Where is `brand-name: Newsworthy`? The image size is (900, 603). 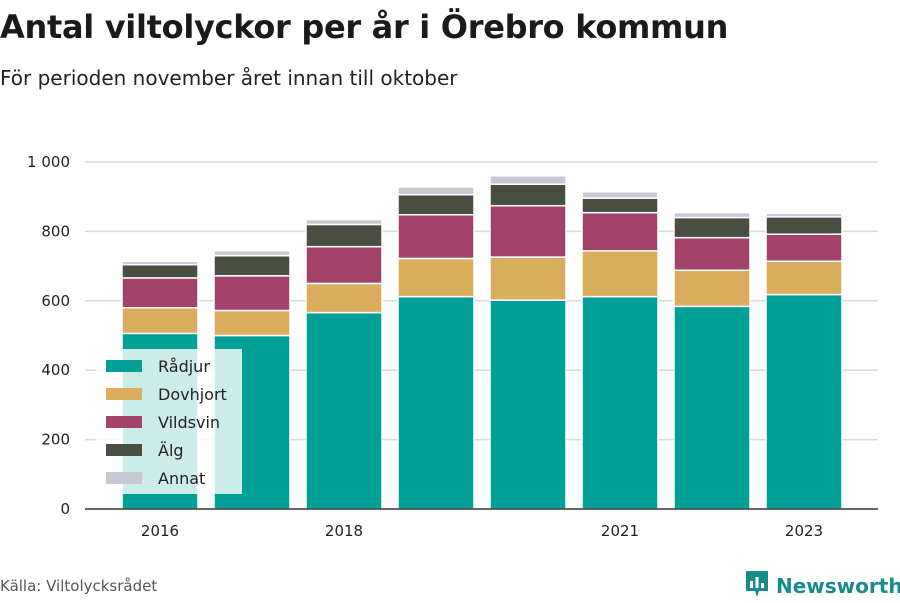 brand-name: Newsworthy is located at coordinates (838, 586).